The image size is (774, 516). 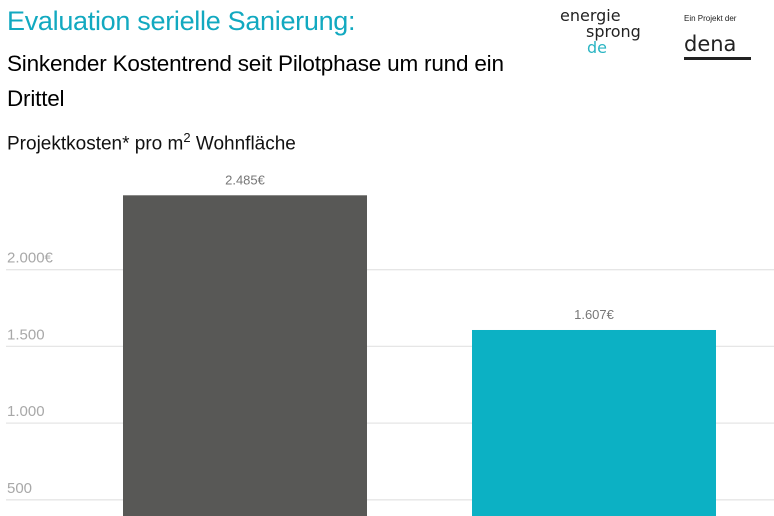 What do you see at coordinates (590, 15) in the screenshot?
I see `logo-line: energie` at bounding box center [590, 15].